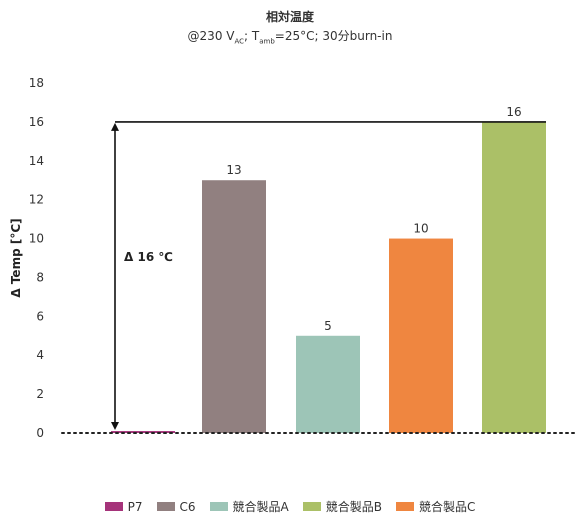  I want to click on legend-item: 競合製品A, so click(249, 506).